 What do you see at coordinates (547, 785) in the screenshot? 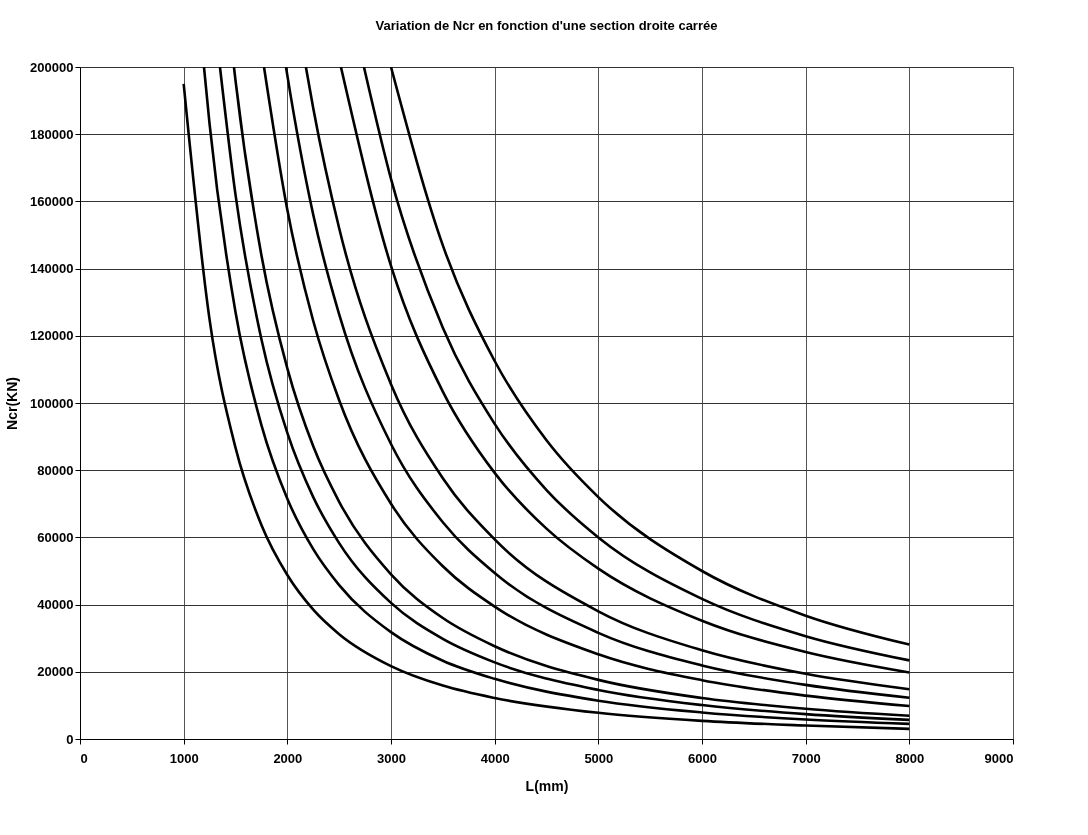
I see `x-axis-title: L(mm)` at bounding box center [547, 785].